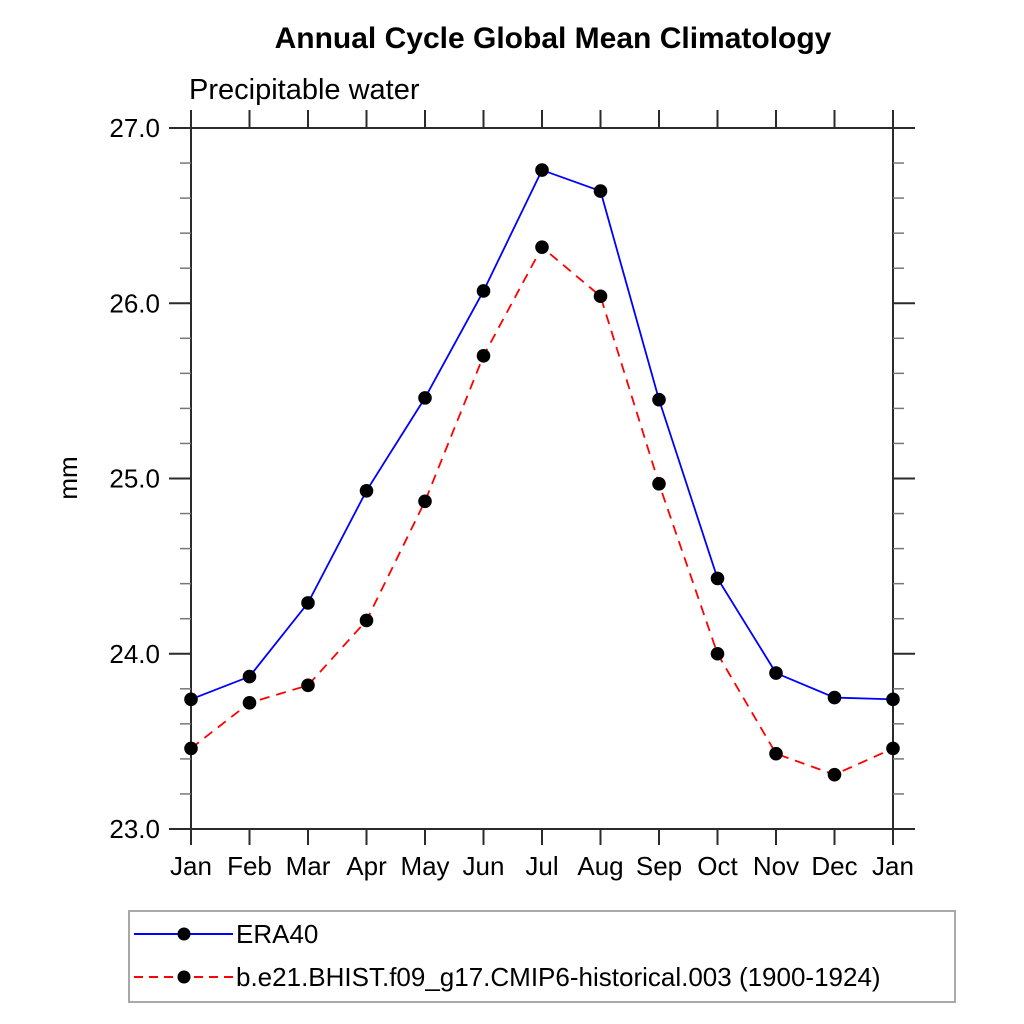  What do you see at coordinates (249, 866) in the screenshot?
I see `x-tick-label: Feb` at bounding box center [249, 866].